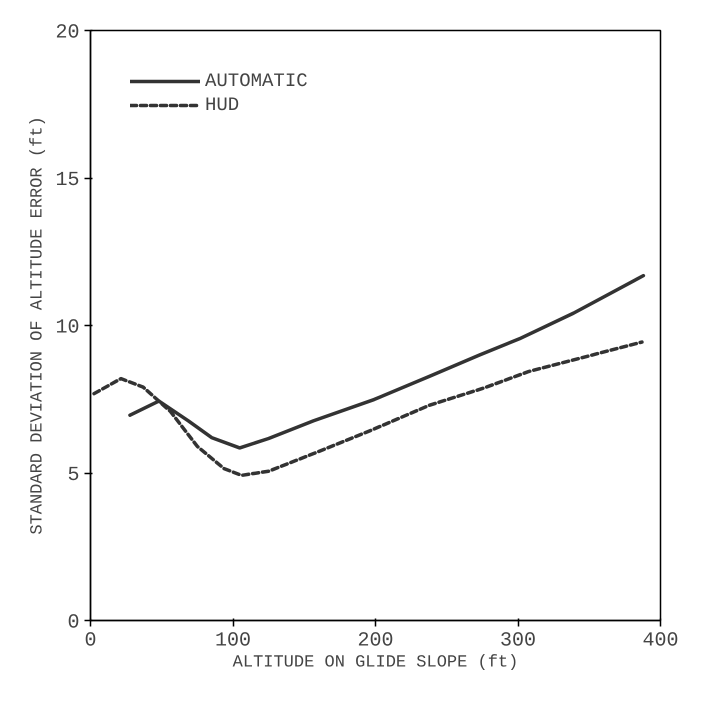  I want to click on legend-label: AUTOMATIC, so click(256, 81).